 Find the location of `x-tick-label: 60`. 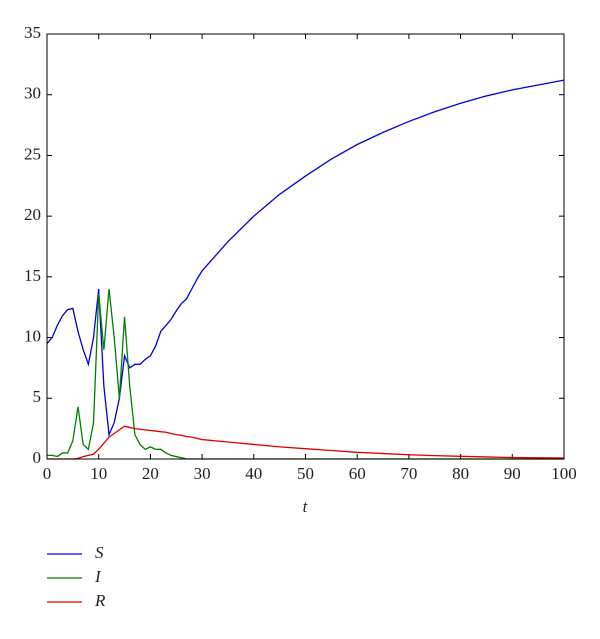

x-tick-label: 60 is located at coordinates (357, 473).